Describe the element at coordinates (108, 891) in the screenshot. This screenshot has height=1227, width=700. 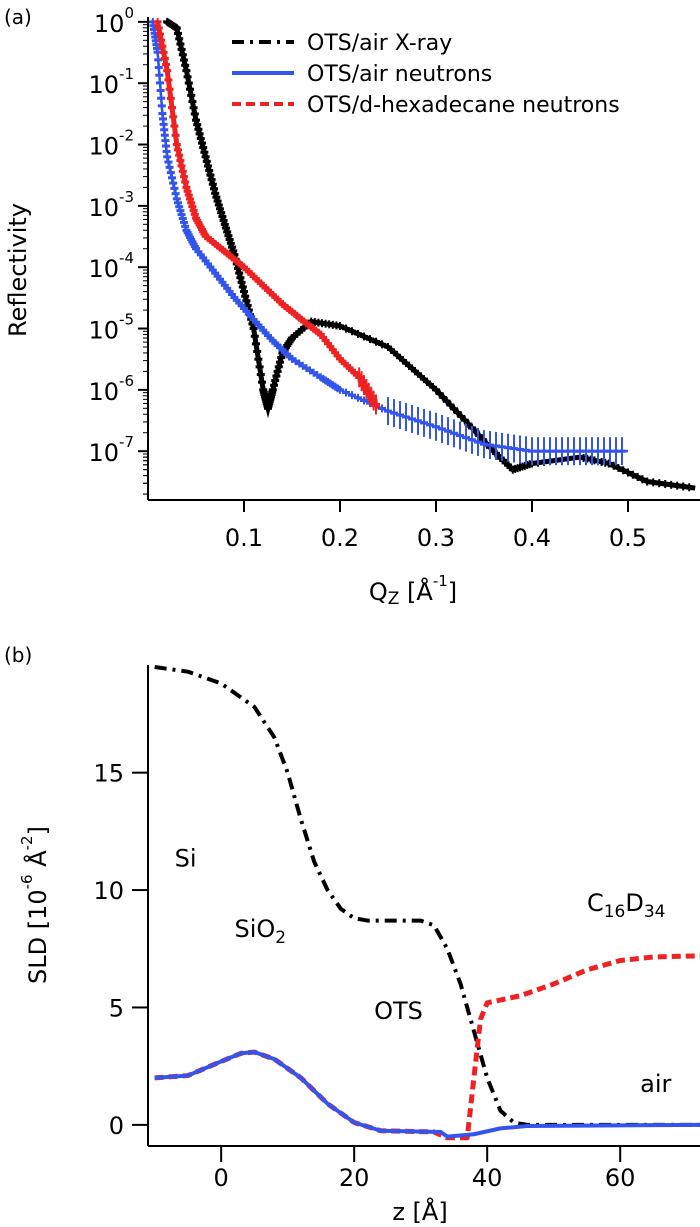
I see `y-tick-label: 10` at that location.